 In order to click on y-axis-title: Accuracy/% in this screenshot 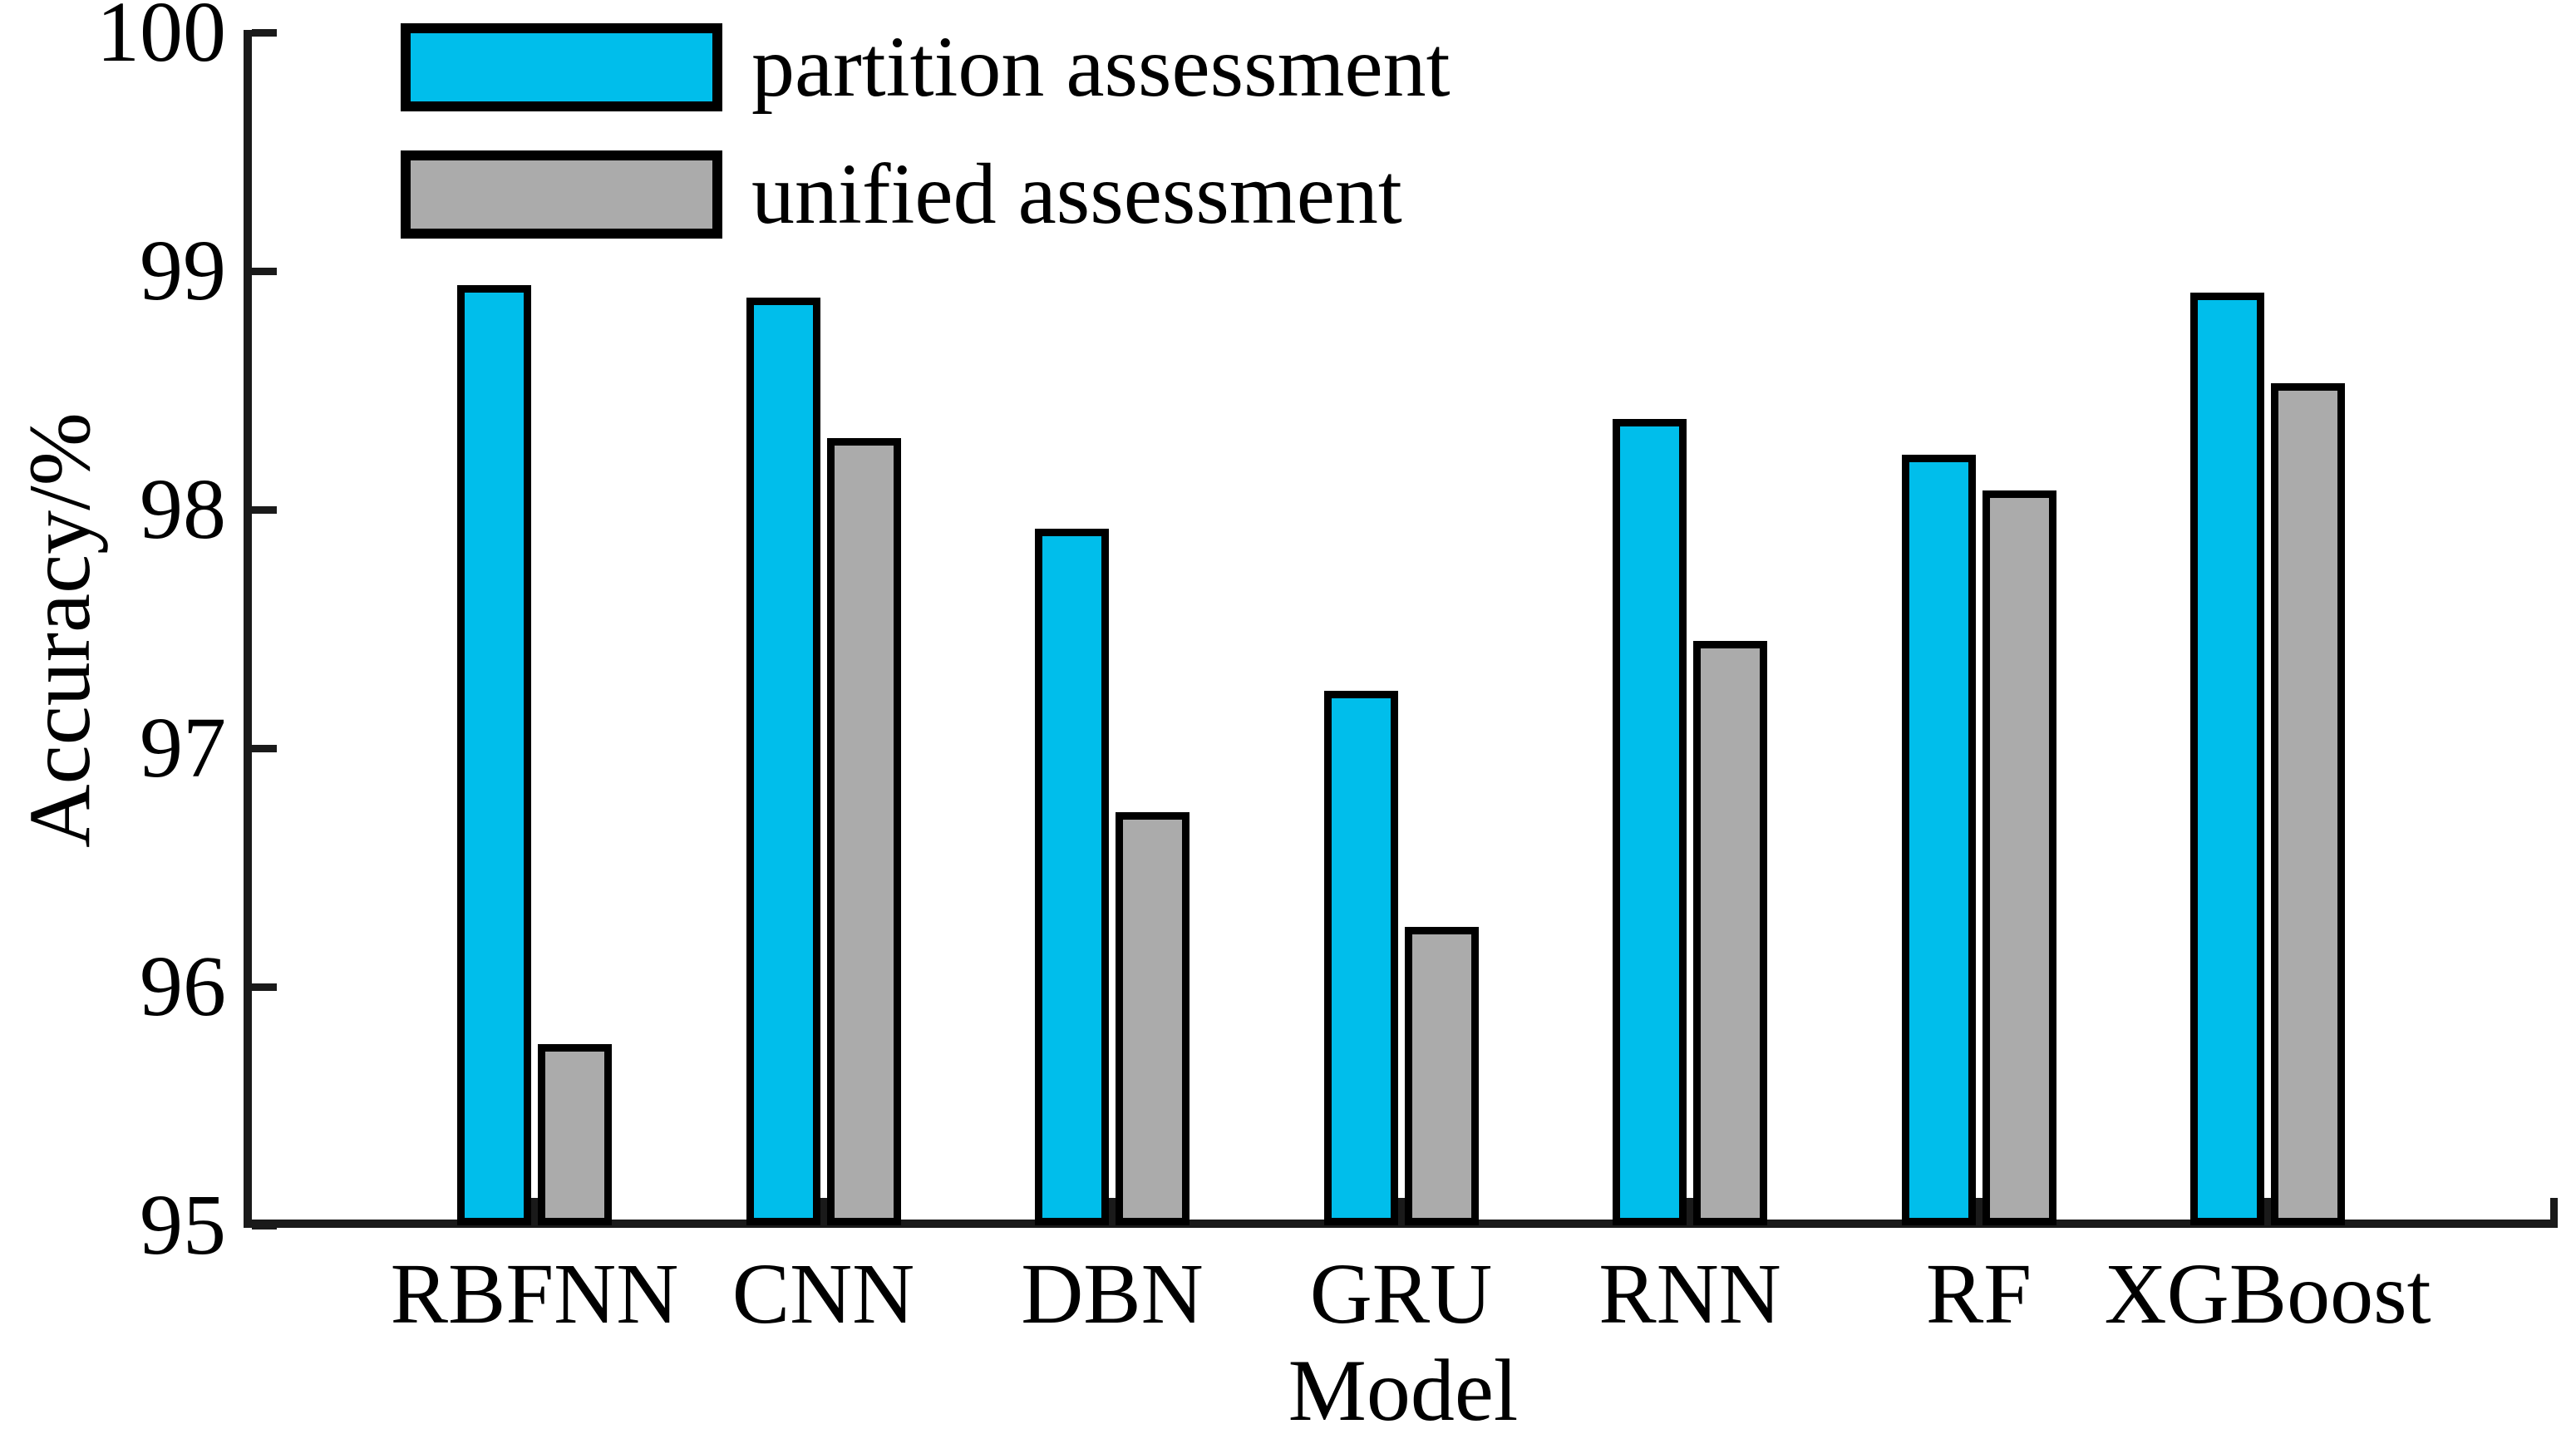, I will do `click(59, 630)`.